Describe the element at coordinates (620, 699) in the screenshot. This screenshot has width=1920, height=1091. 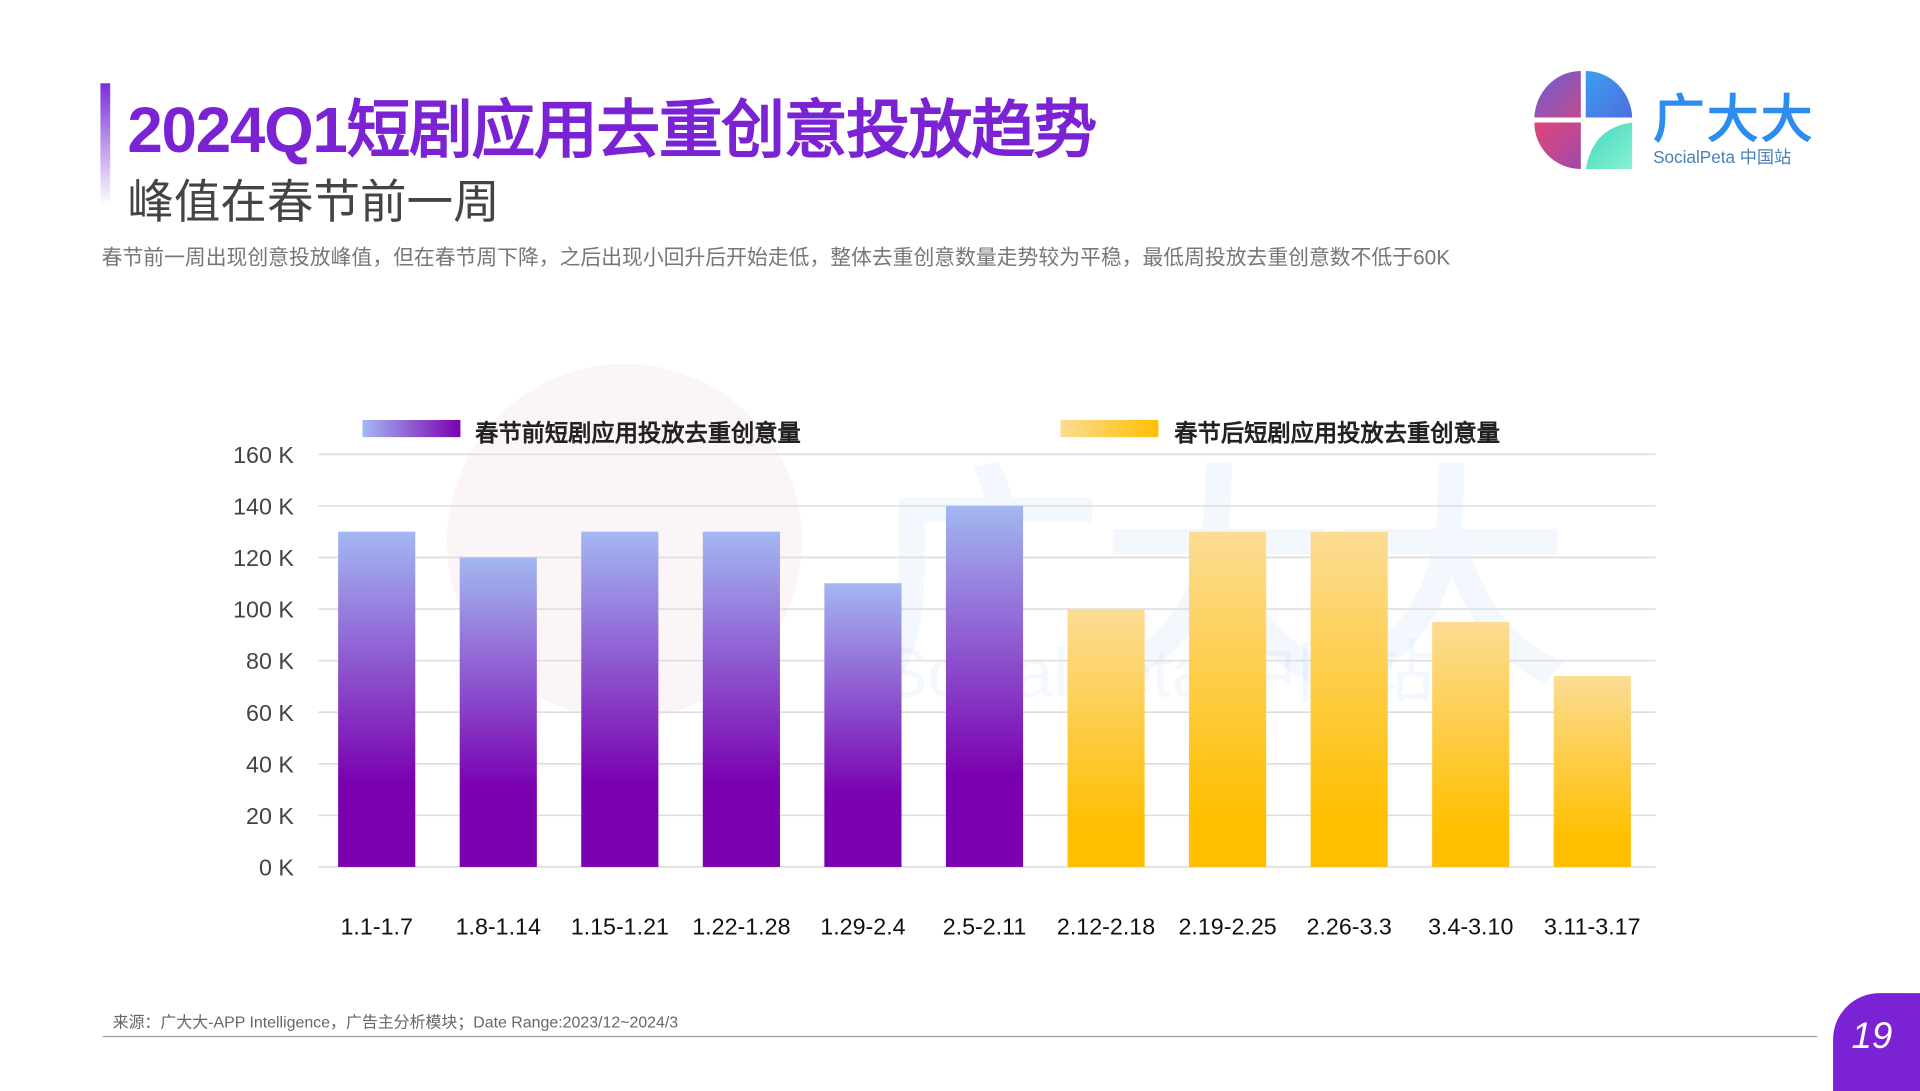
I see `bar-1.15-1.21` at that location.